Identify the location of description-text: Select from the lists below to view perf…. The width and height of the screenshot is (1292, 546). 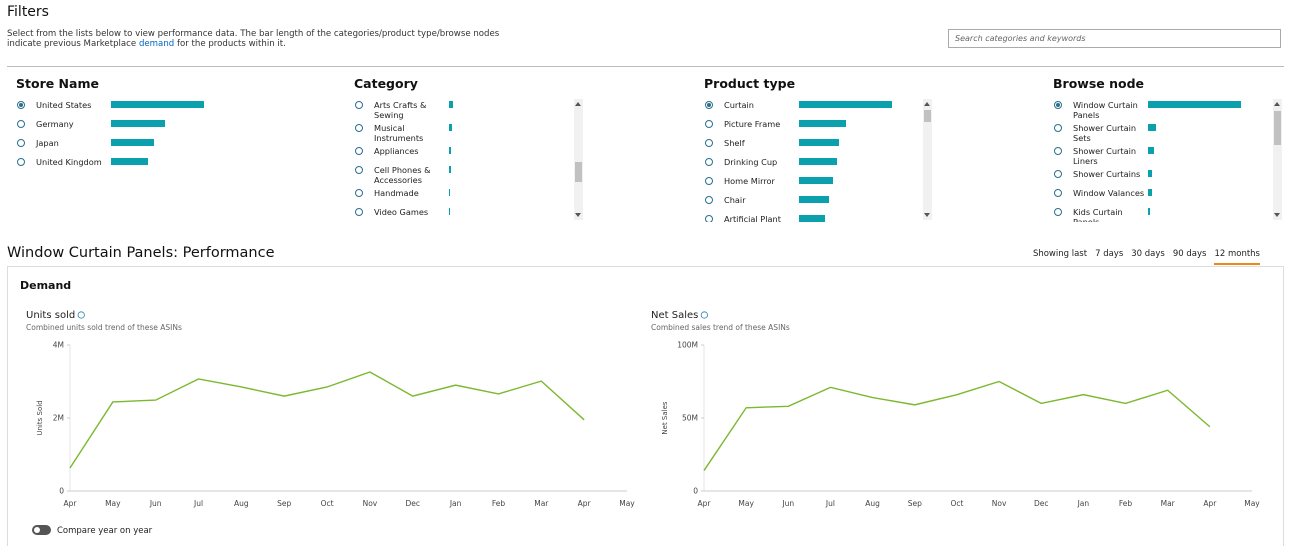
(253, 39).